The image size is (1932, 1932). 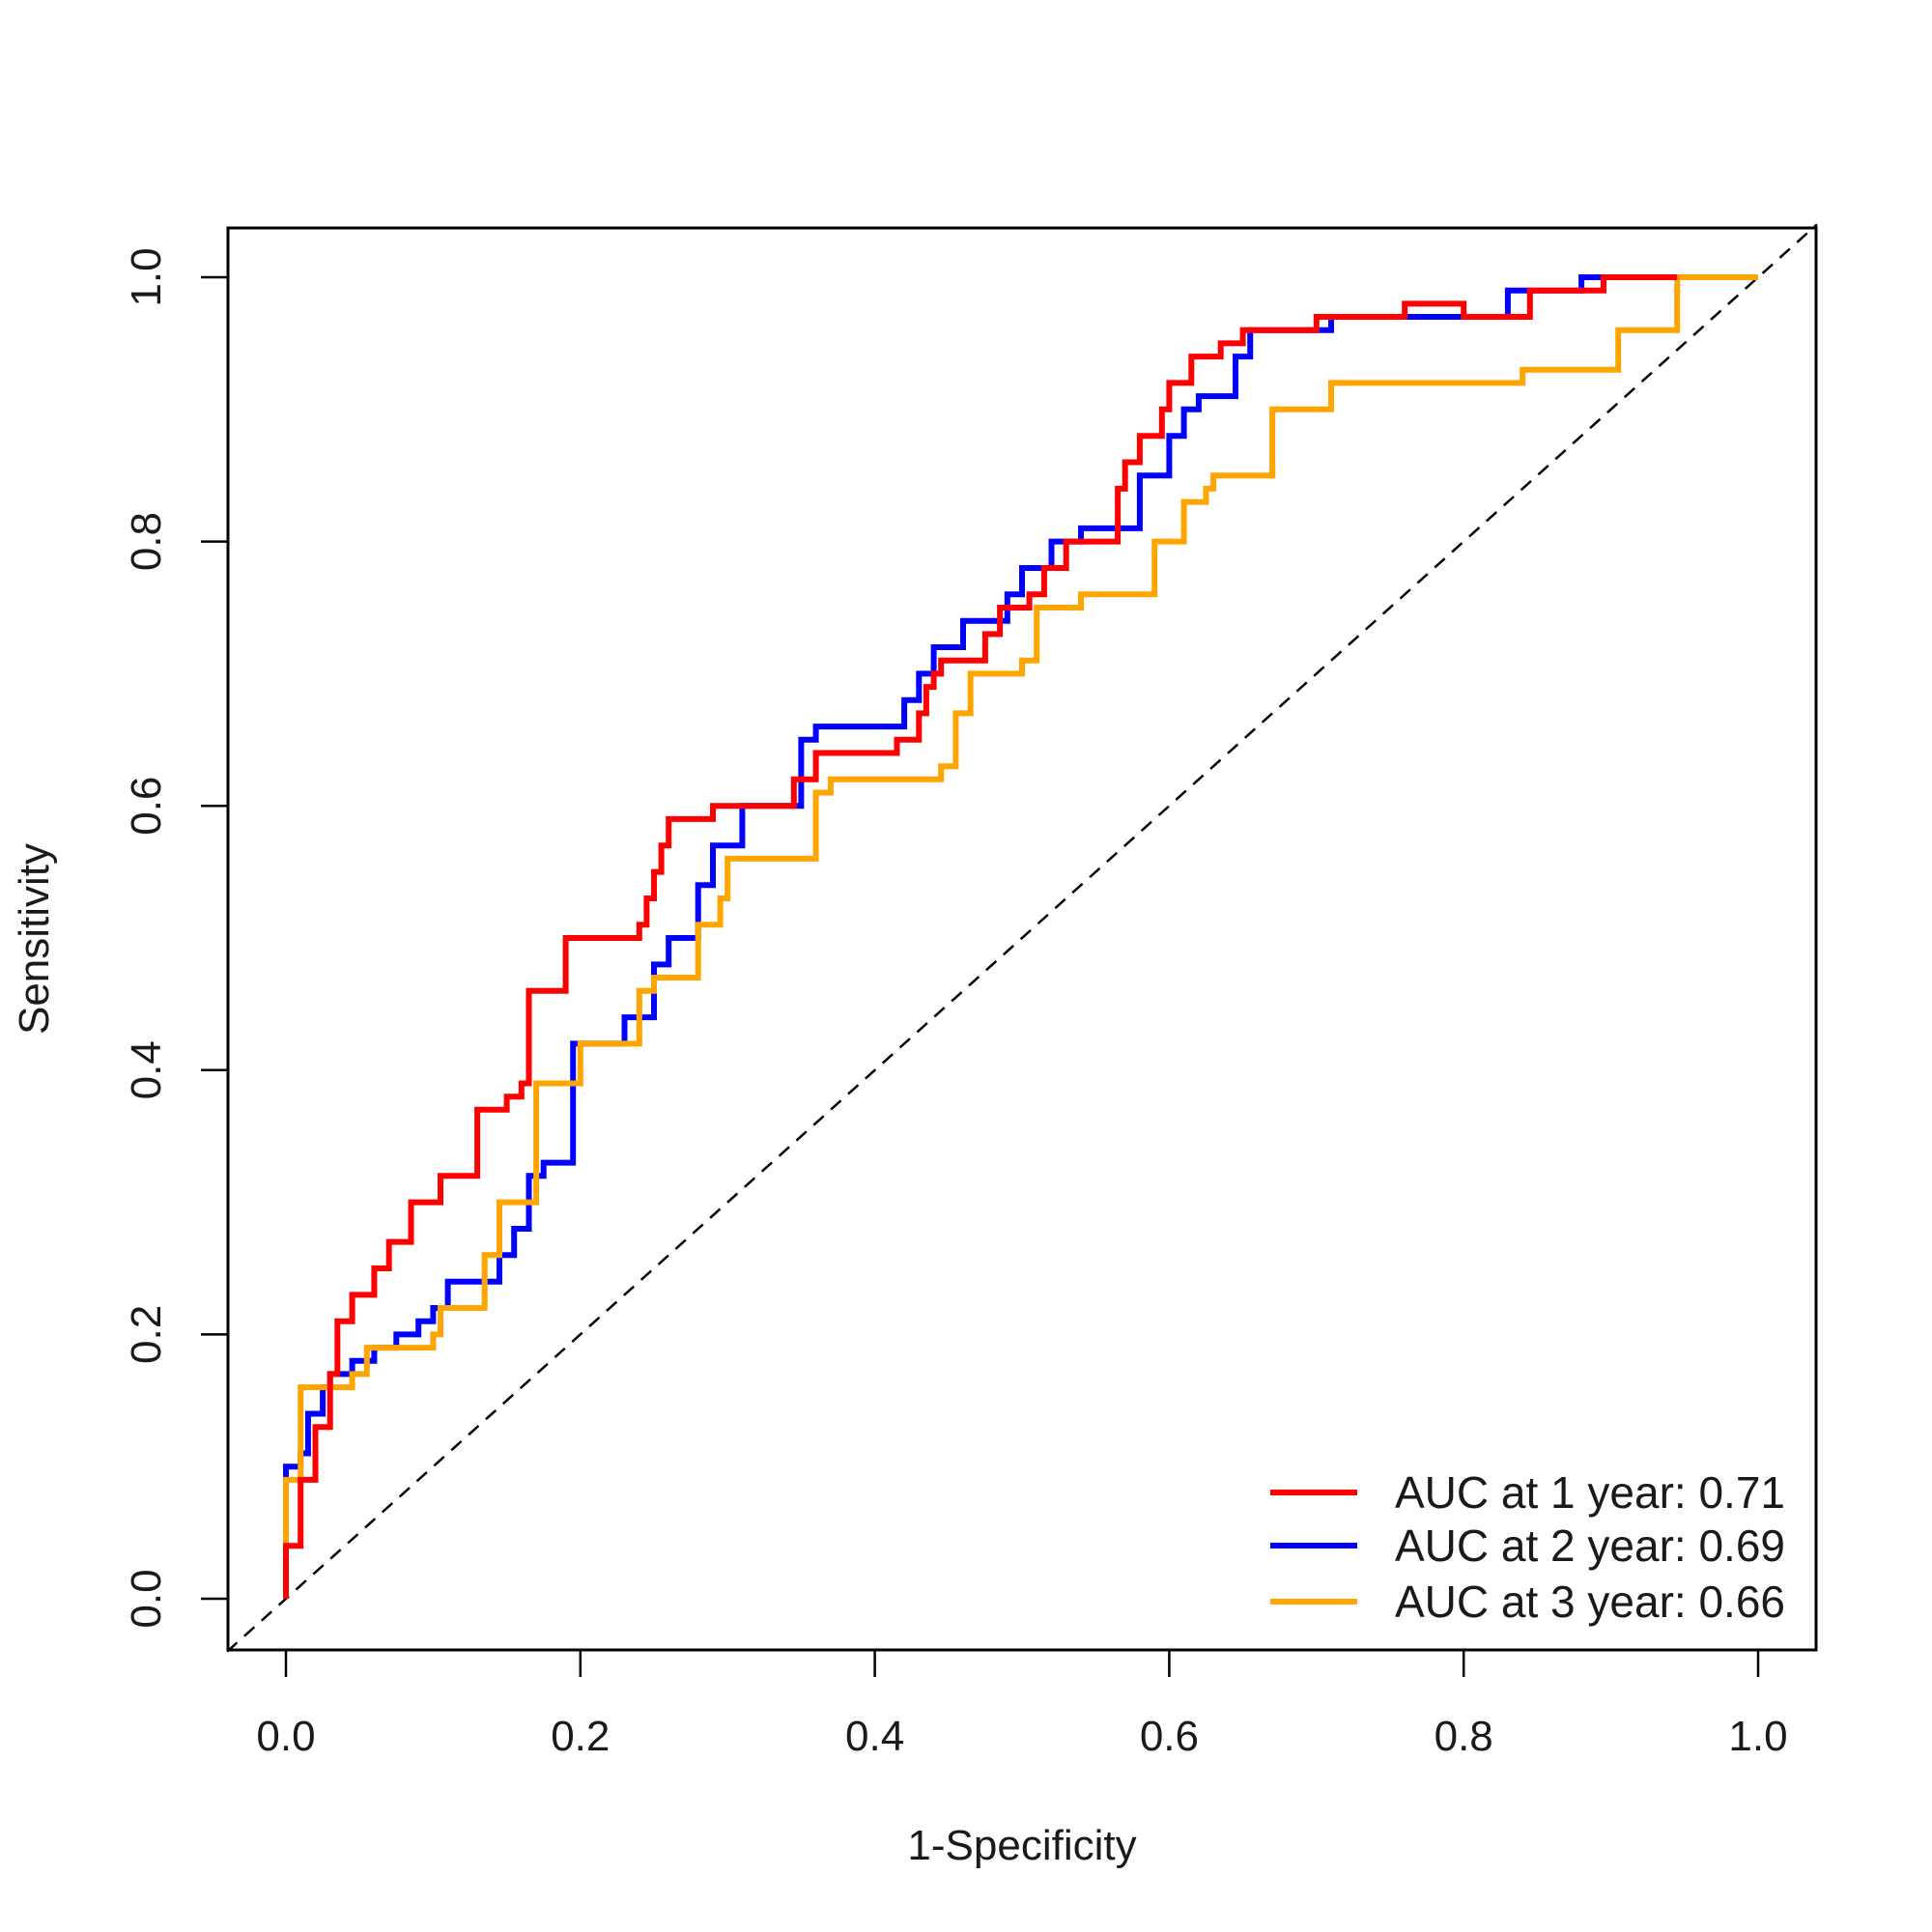 What do you see at coordinates (1590, 1492) in the screenshot?
I see `legend-label: AUC at 1 year: 0.71` at bounding box center [1590, 1492].